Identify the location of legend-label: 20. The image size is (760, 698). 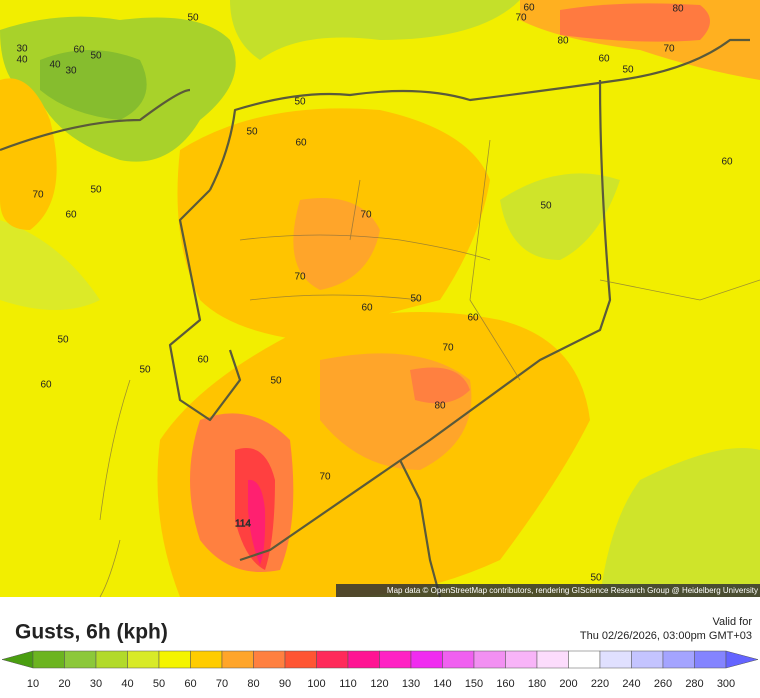
(64, 684).